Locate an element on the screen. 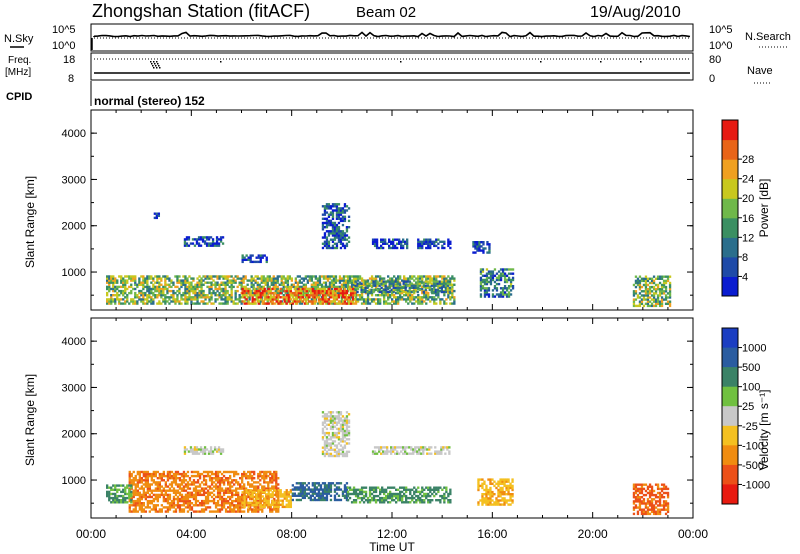 The height and width of the screenshot is (554, 800). freq-tick-top: 18 is located at coordinates (69, 60).